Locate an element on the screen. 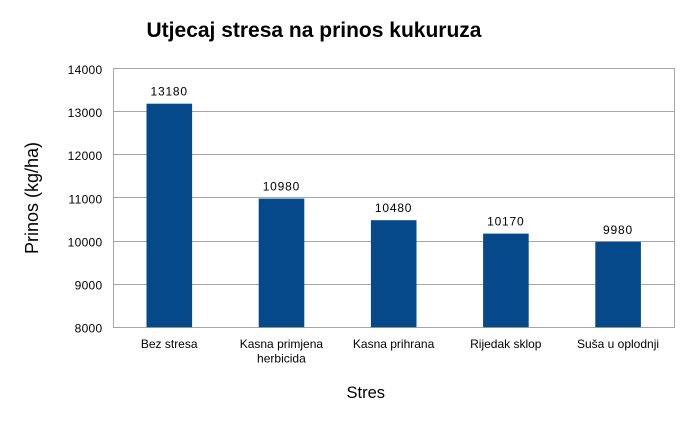 Image resolution: width=697 pixels, height=429 pixels. svg-text: 10480 is located at coordinates (393, 208).